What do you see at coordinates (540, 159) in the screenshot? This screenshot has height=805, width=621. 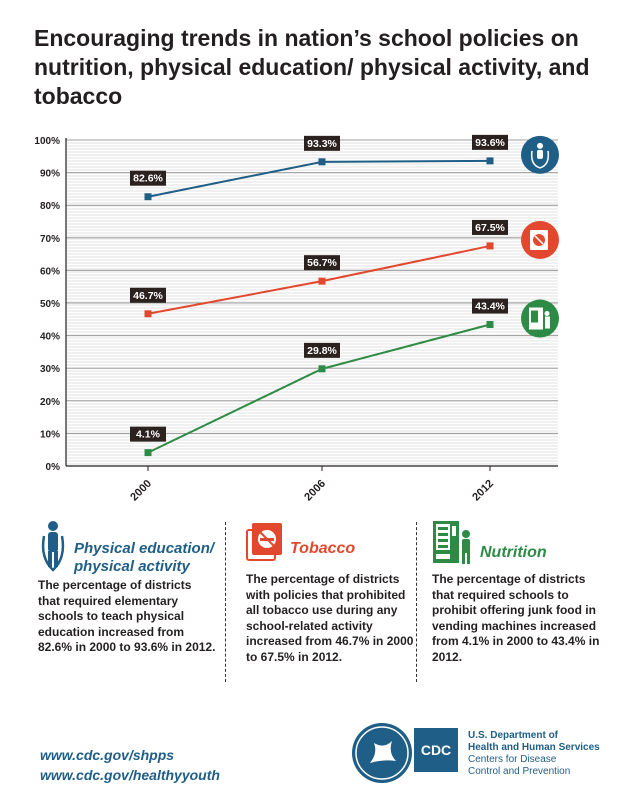 I see `icon-rope` at bounding box center [540, 159].